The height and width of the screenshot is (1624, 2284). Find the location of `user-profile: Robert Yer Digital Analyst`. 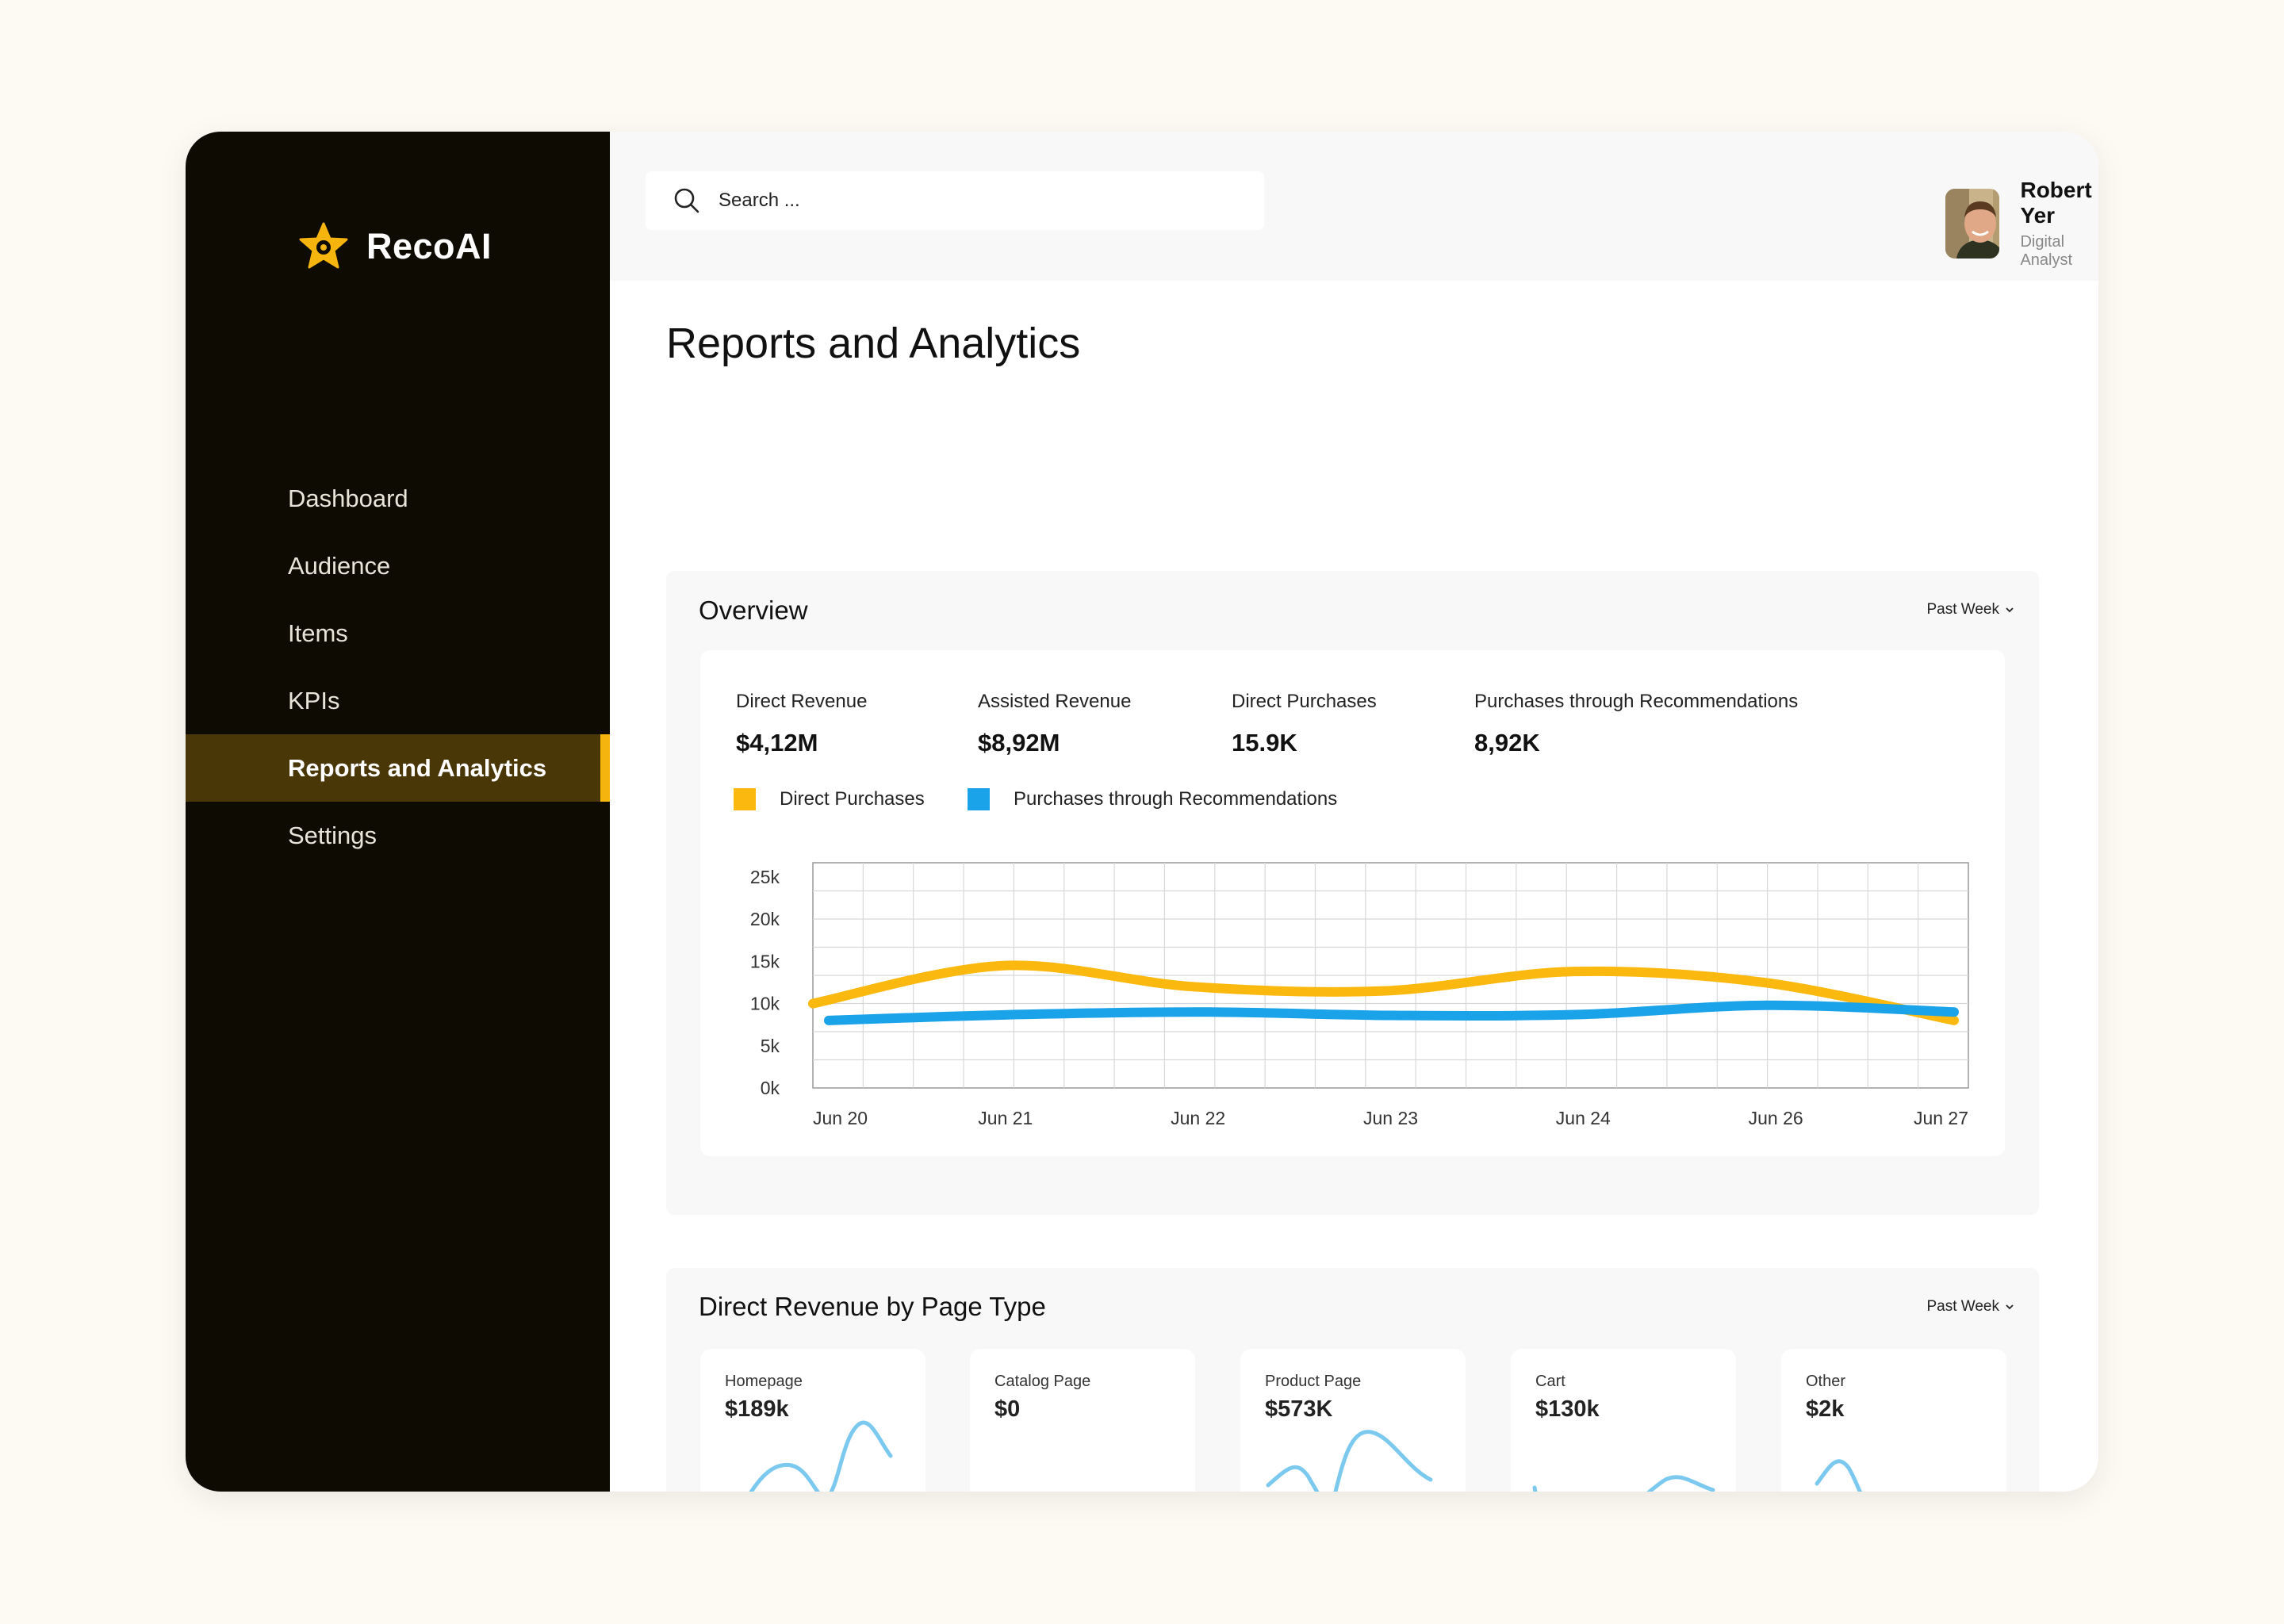

user-profile: Robert Yer Digital Analyst is located at coordinates (2021, 224).